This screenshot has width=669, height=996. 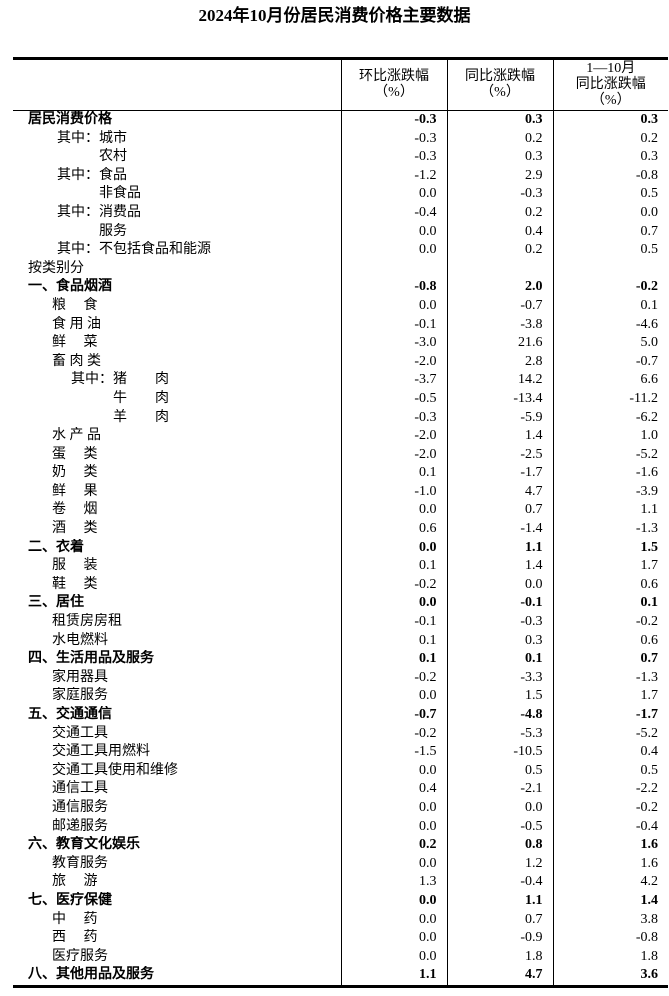 I want to click on table-row: 其中：城市 -0.3 0.2 0.2, so click(x=340, y=139).